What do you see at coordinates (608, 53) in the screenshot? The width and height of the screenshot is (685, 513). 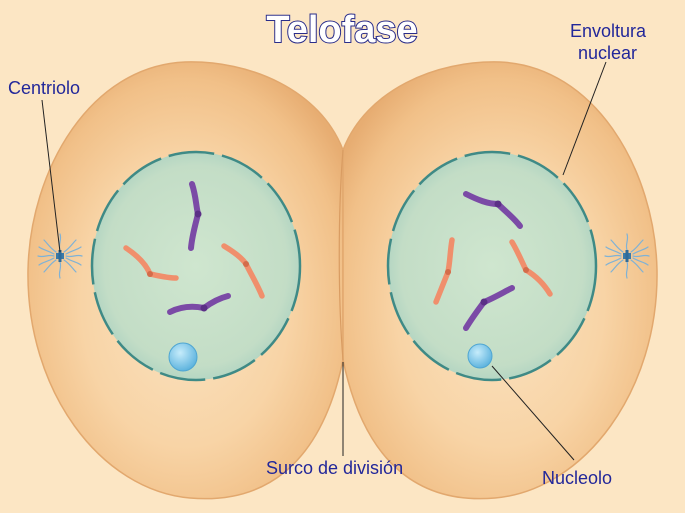 I see `label-nuclear-envelope-line2: nuclear` at bounding box center [608, 53].